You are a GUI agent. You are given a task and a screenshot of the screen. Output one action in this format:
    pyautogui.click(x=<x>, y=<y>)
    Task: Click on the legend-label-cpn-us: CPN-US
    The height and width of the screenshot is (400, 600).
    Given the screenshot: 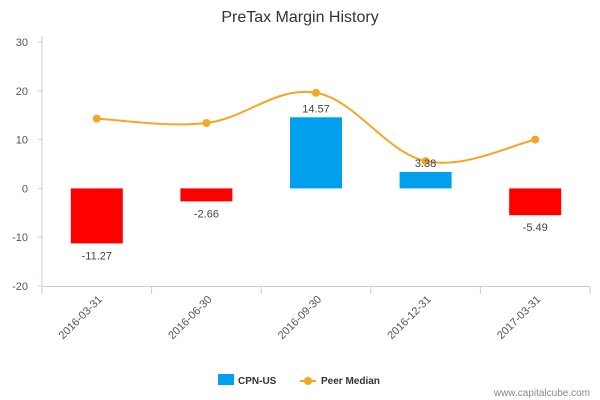 What is the action you would take?
    pyautogui.click(x=257, y=381)
    